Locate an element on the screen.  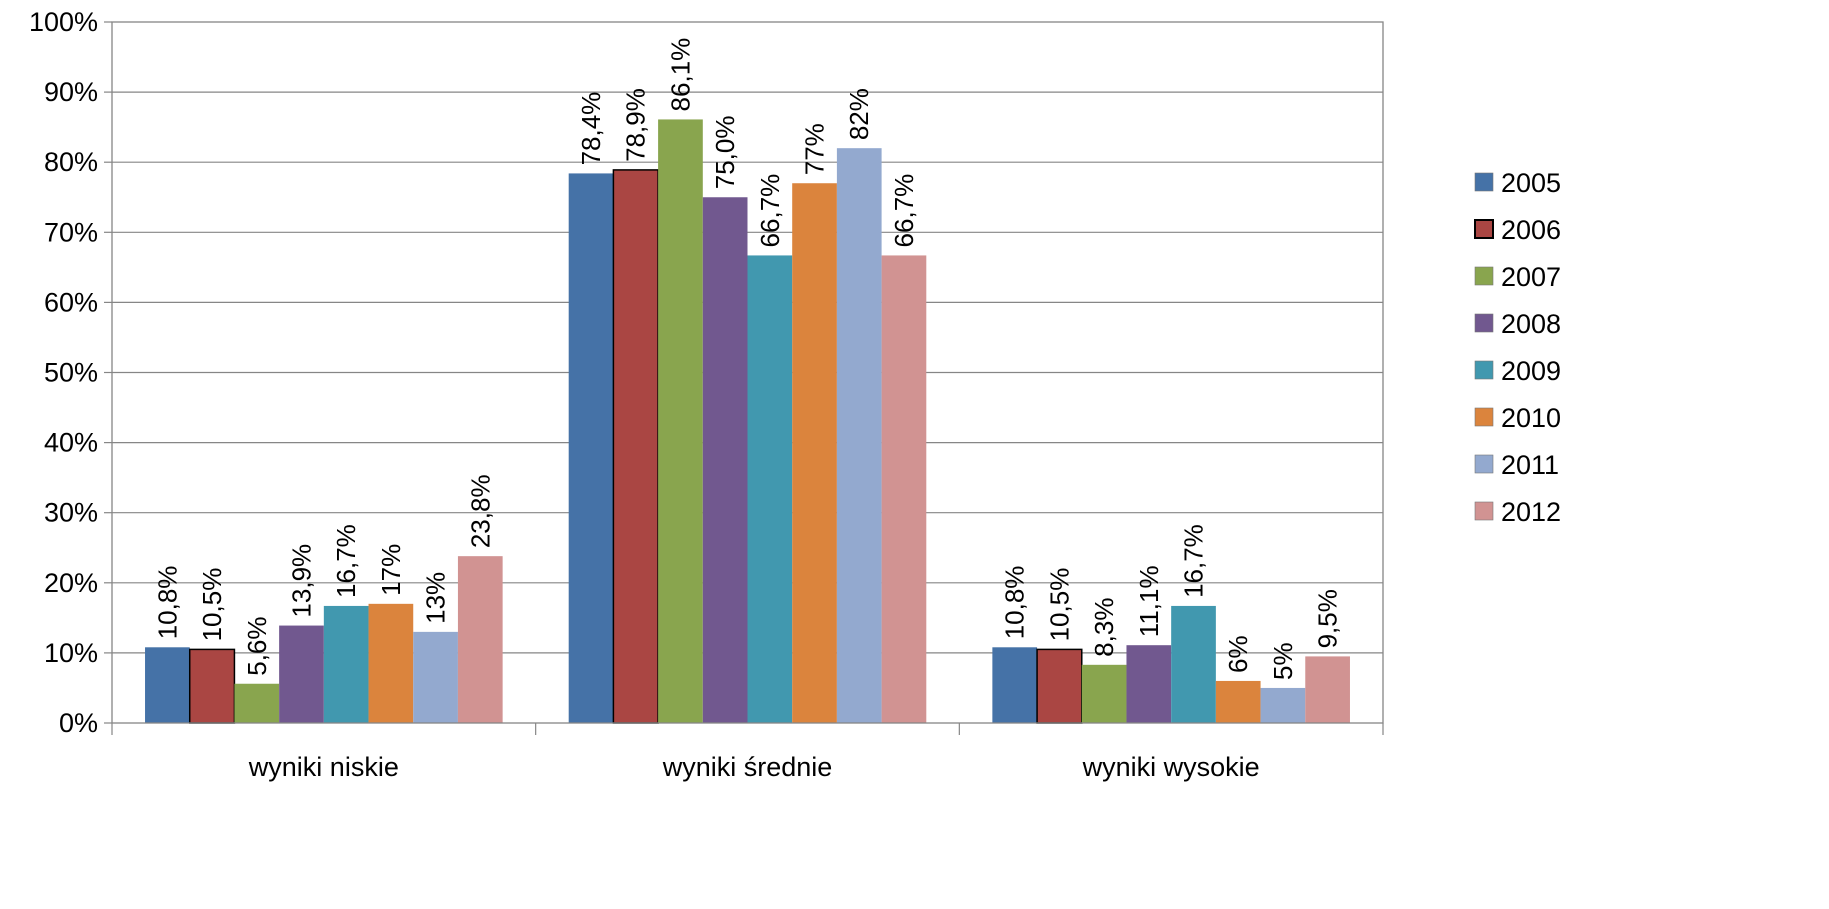
data-label: 11,1% is located at coordinates (1149, 601).